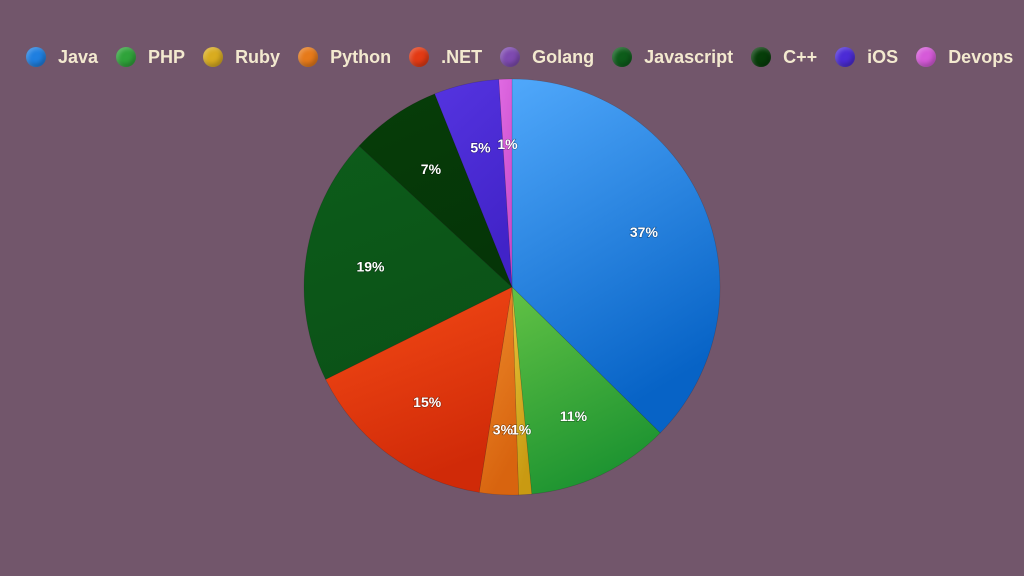 The width and height of the screenshot is (1024, 576). I want to click on legend-label: Golang, so click(563, 56).